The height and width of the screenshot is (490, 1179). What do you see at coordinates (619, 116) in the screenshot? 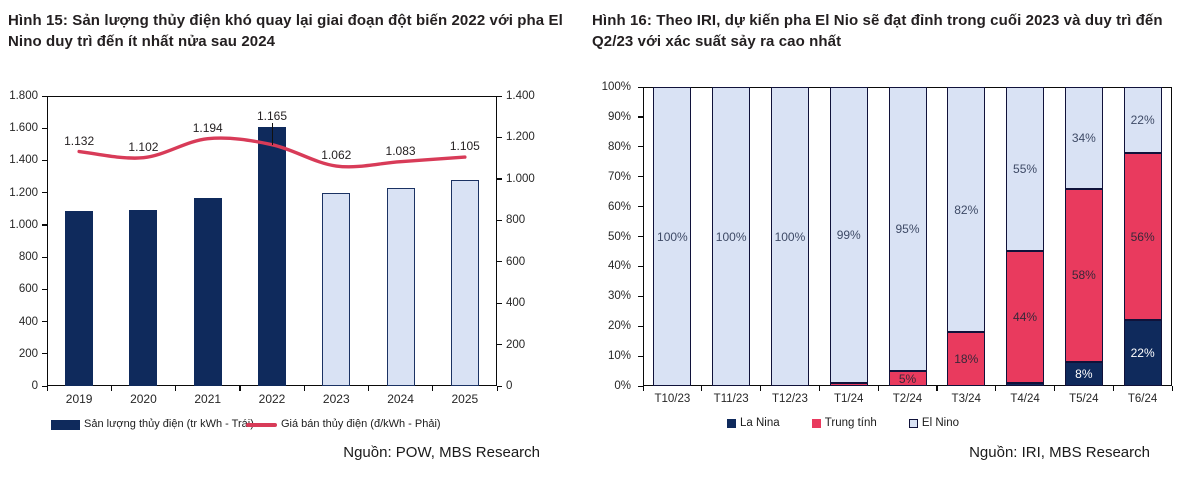
I see `y-axis-tick-label: 90%` at bounding box center [619, 116].